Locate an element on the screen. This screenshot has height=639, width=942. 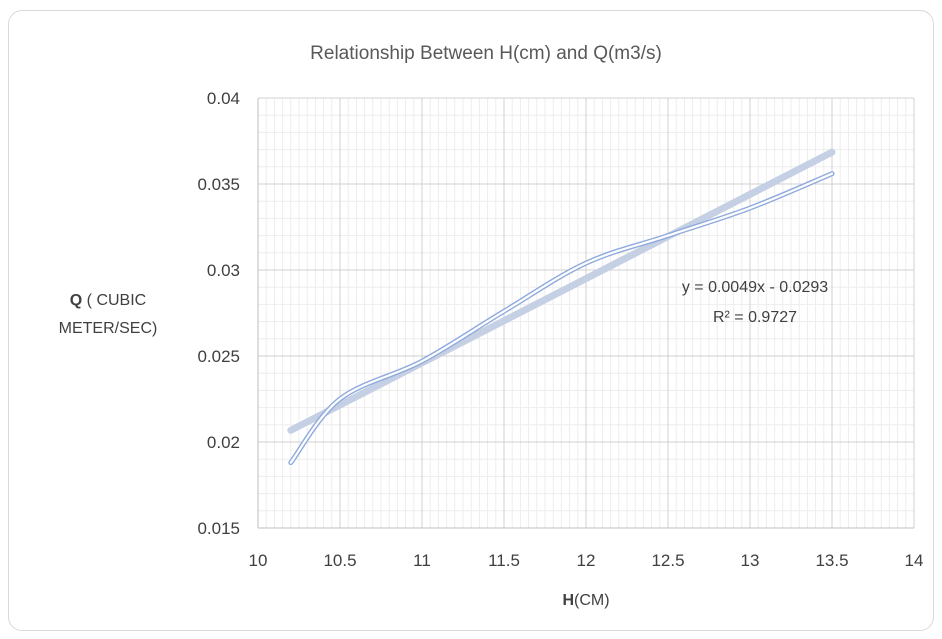
x-tick-label: 10.5 is located at coordinates (339, 560).